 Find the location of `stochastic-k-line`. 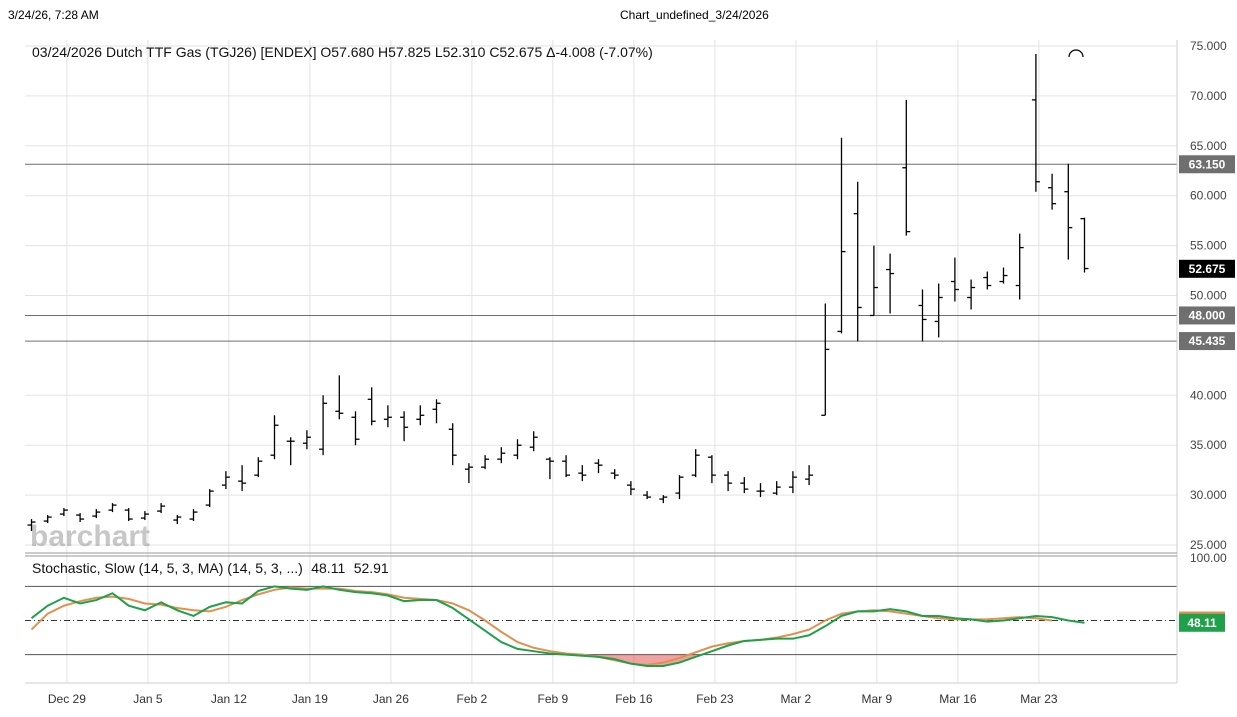

stochastic-k-line is located at coordinates (557, 626).